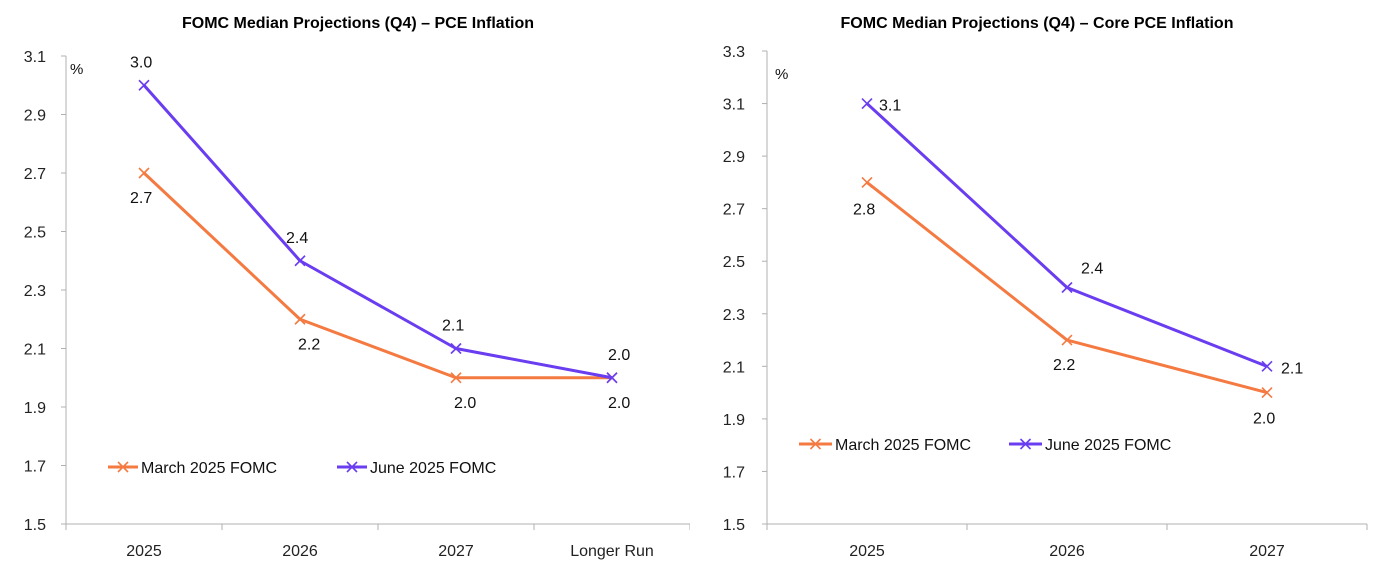 This screenshot has width=1387, height=562. I want to click on data-label: 3.0, so click(141, 62).